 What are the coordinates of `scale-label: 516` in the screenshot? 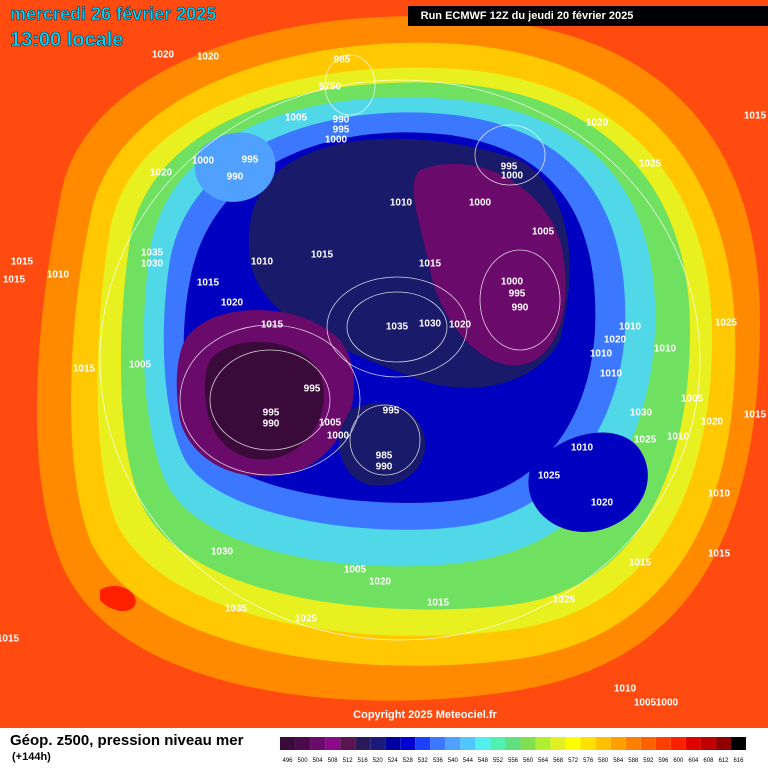 It's located at (363, 761).